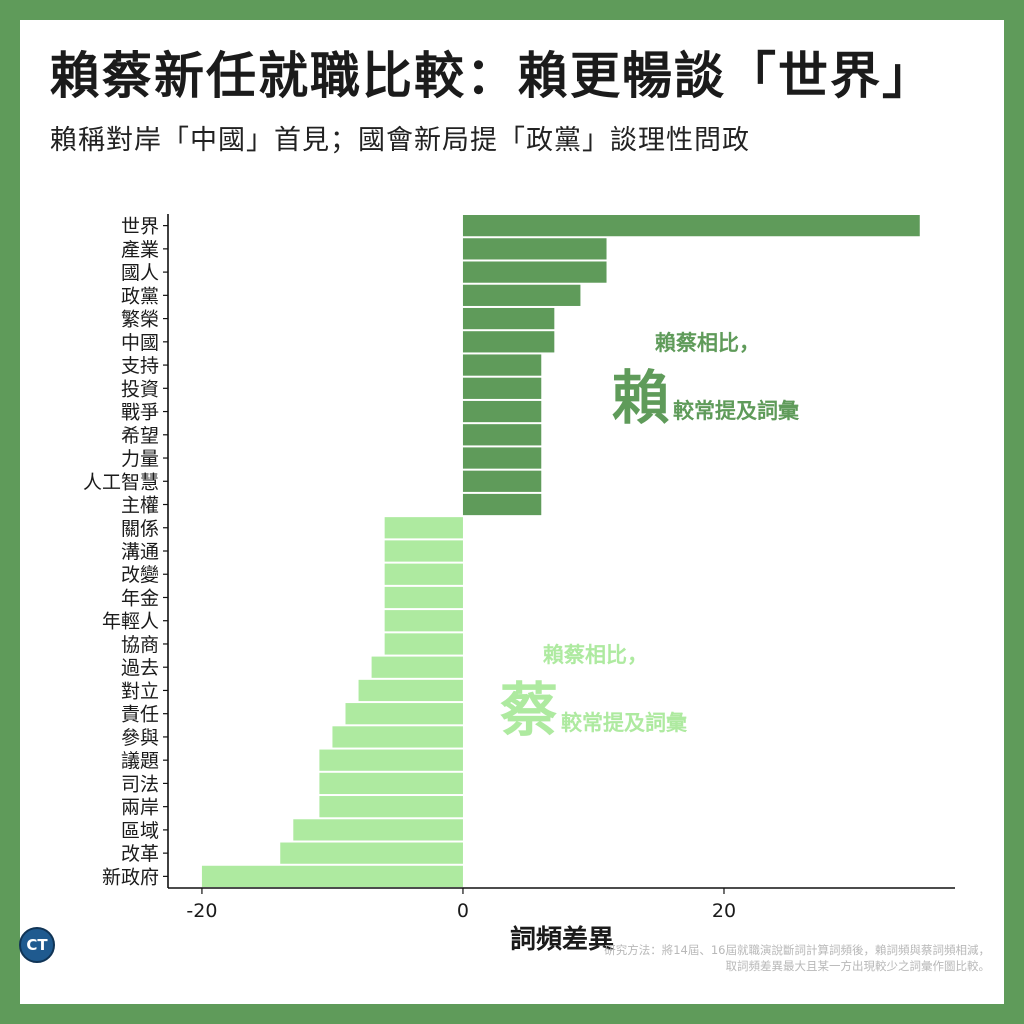  Describe the element at coordinates (502, 388) in the screenshot. I see `bar-投資` at that location.